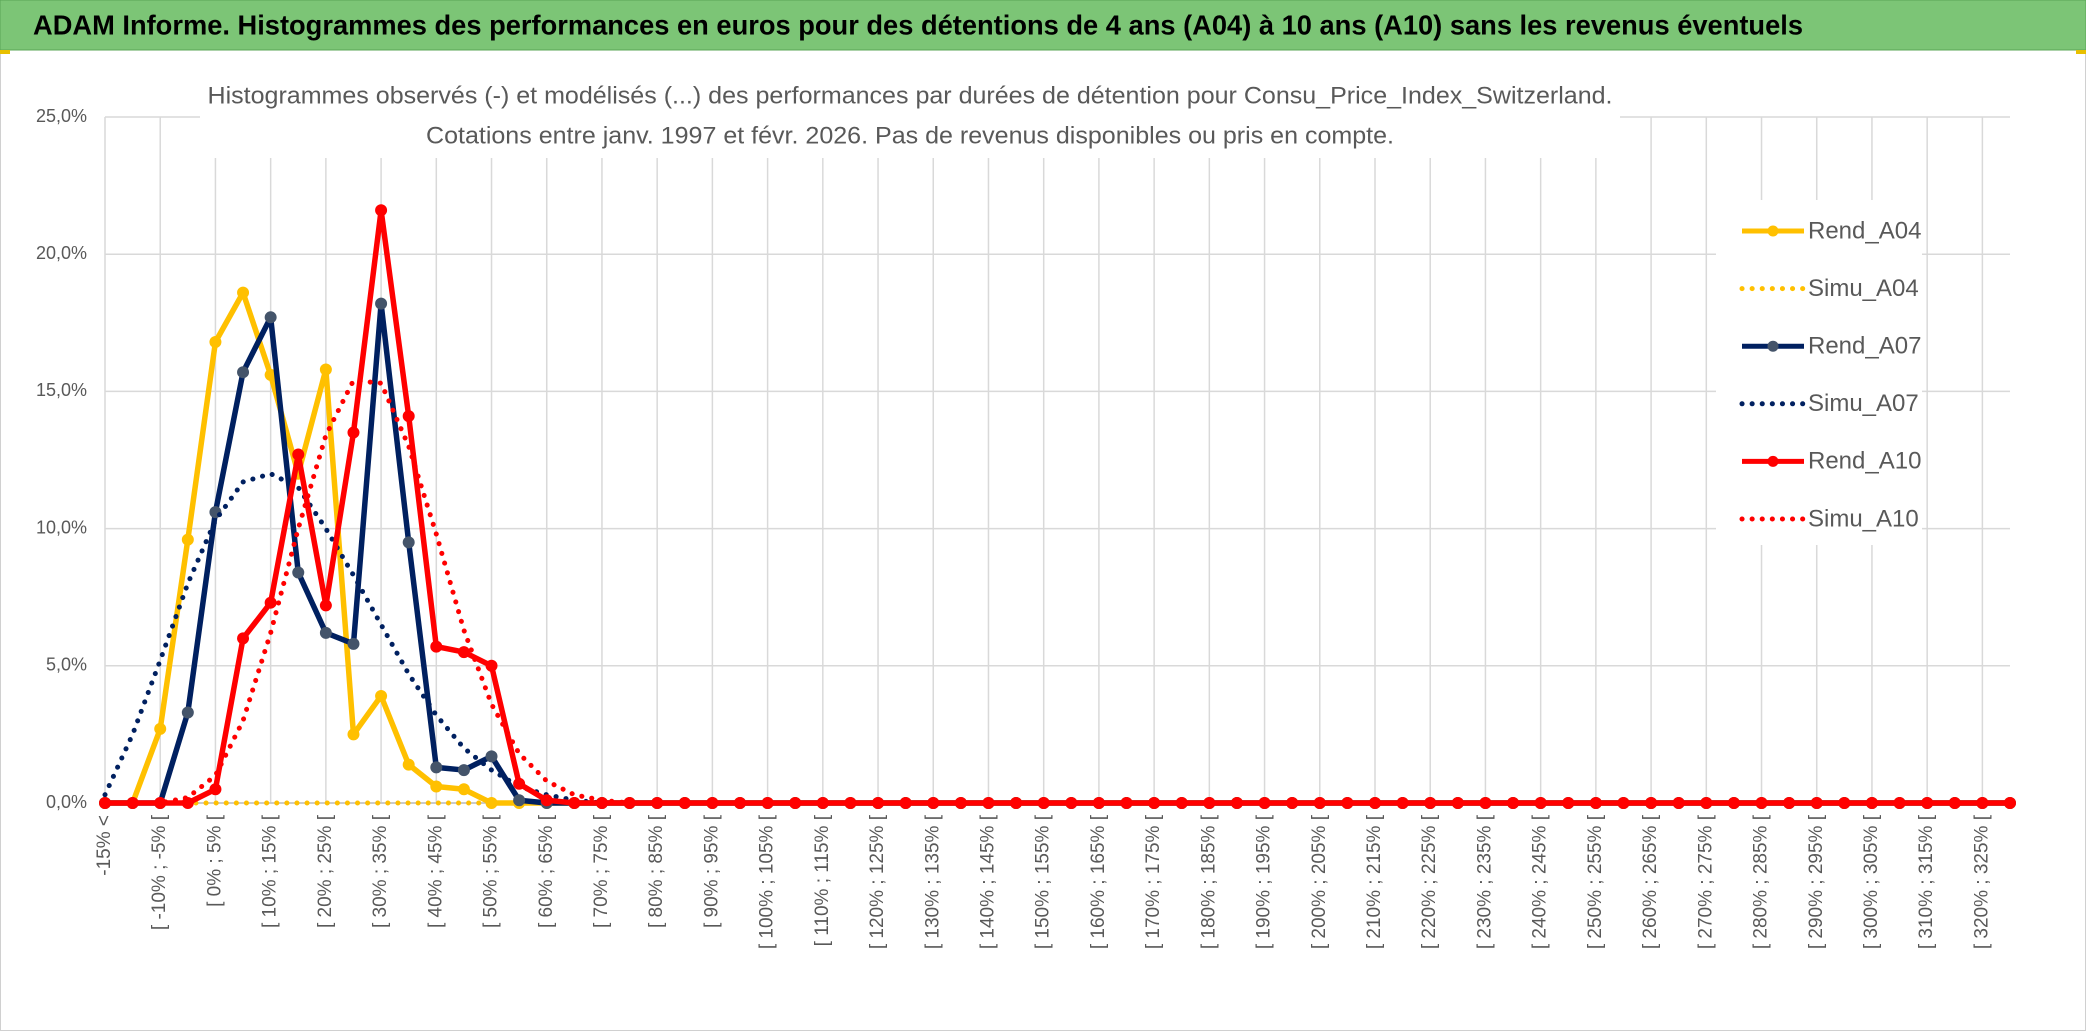 This screenshot has height=1031, width=2086. What do you see at coordinates (1650, 881) in the screenshot?
I see `x-tick-label: [ 260% ; 265% [` at bounding box center [1650, 881].